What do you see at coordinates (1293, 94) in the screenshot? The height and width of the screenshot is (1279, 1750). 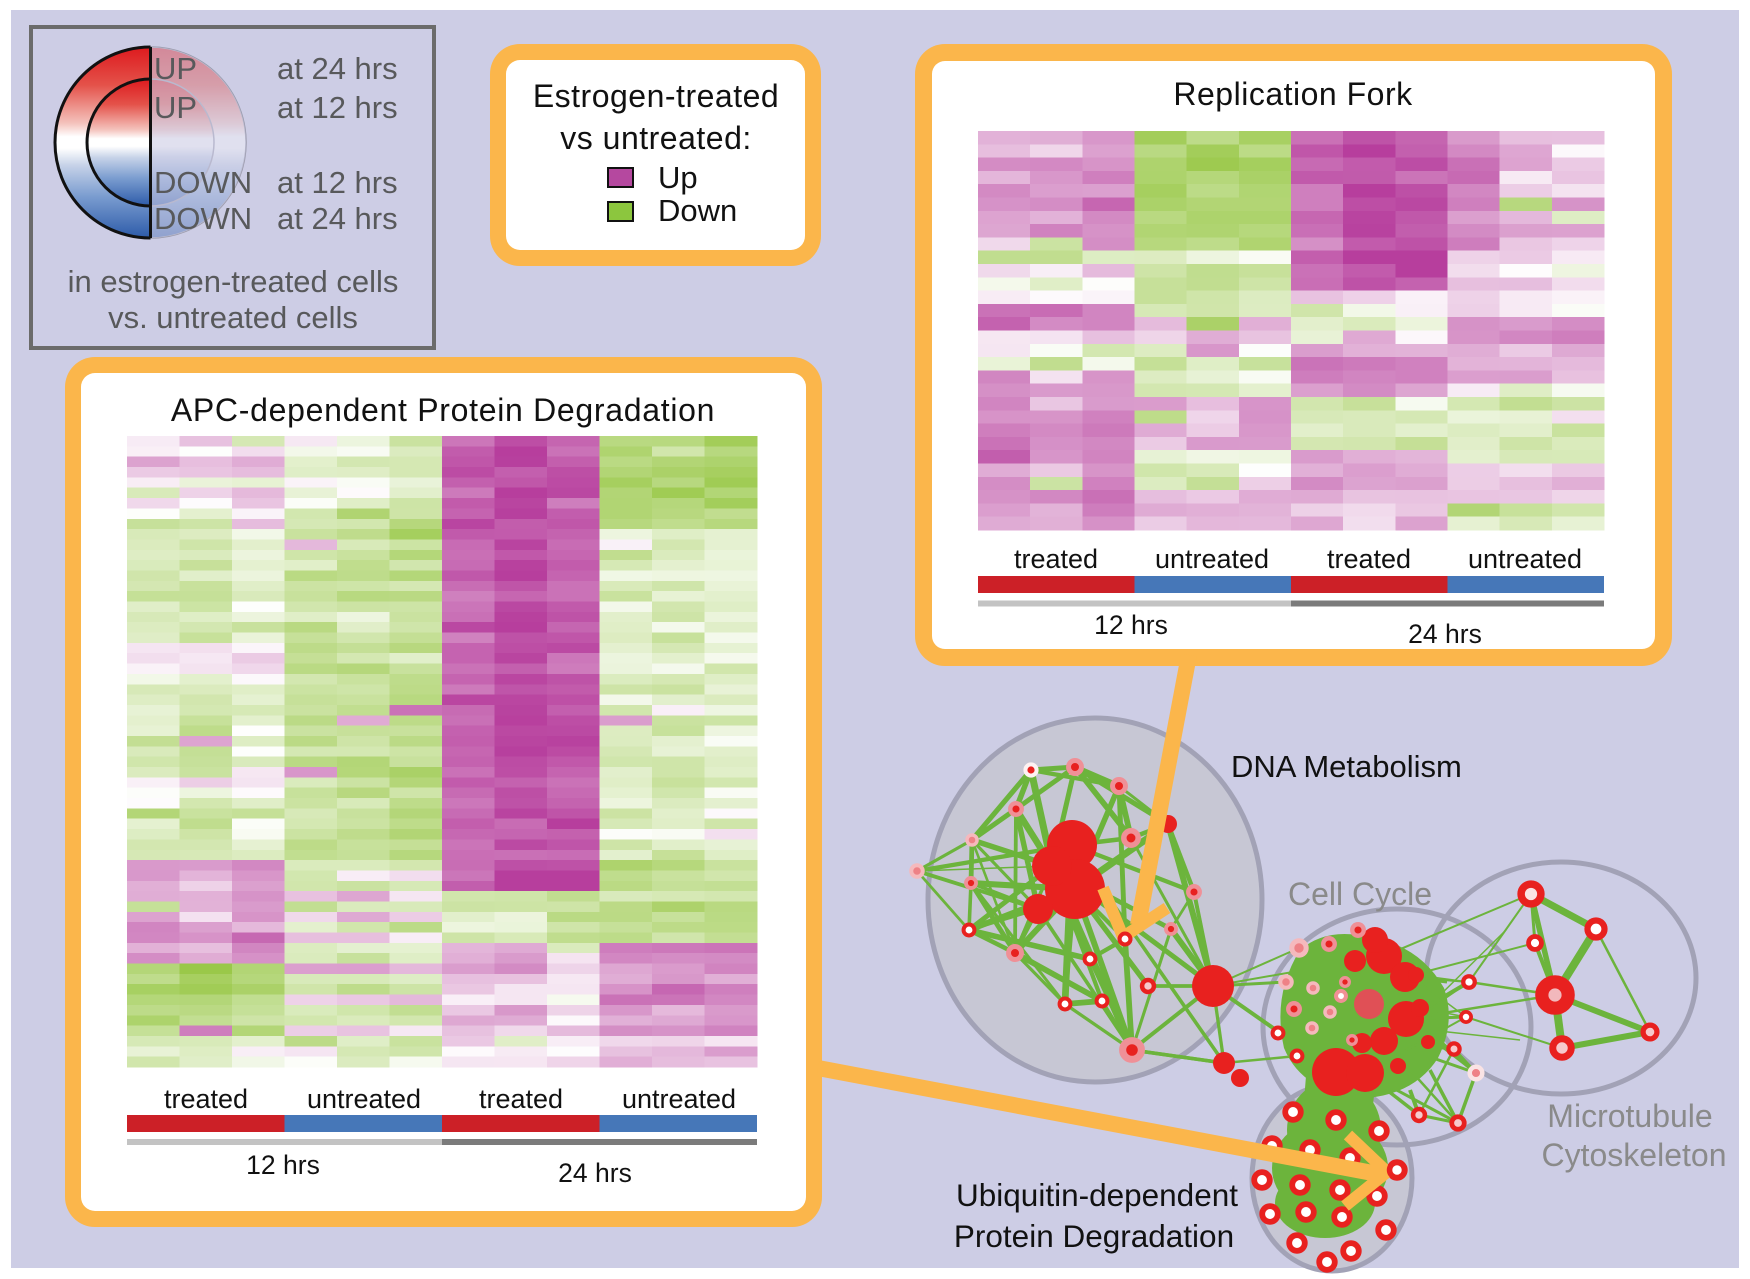 I see `svg-text: Replication Fork` at bounding box center [1293, 94].